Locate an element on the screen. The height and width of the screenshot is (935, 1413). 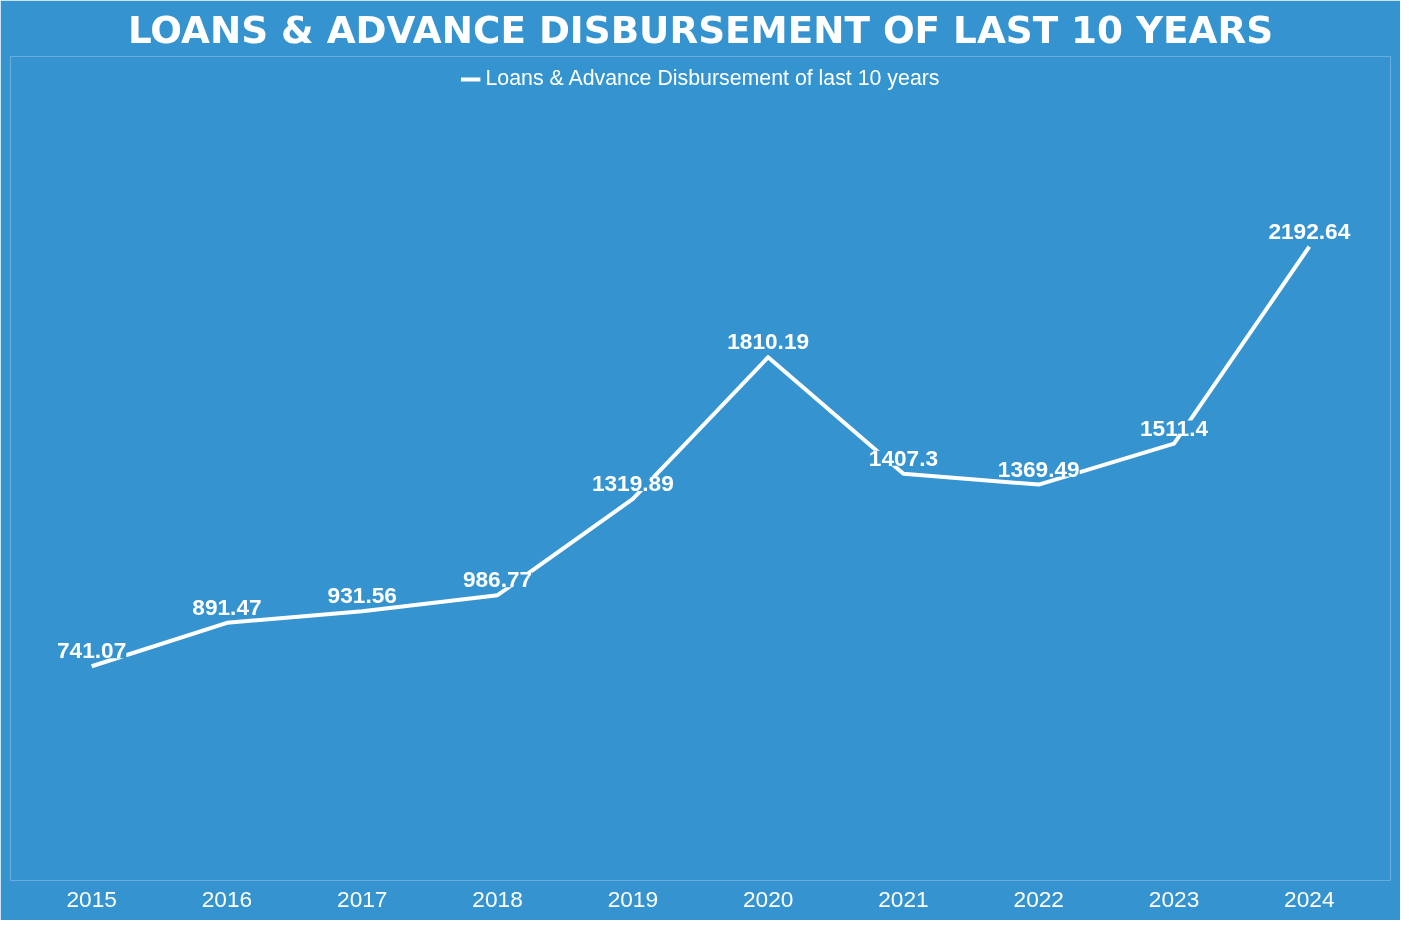
data-label: 2192.64 is located at coordinates (1309, 230).